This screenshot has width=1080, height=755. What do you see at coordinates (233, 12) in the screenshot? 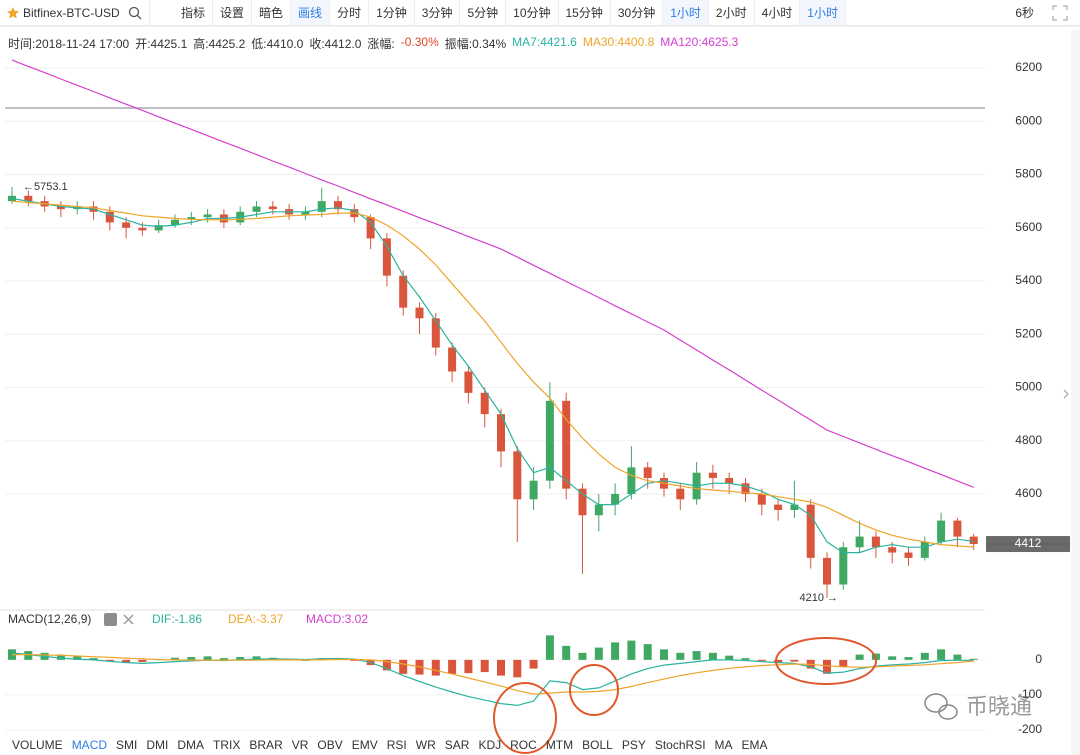
I see `tool-button: 设置` at bounding box center [233, 12].